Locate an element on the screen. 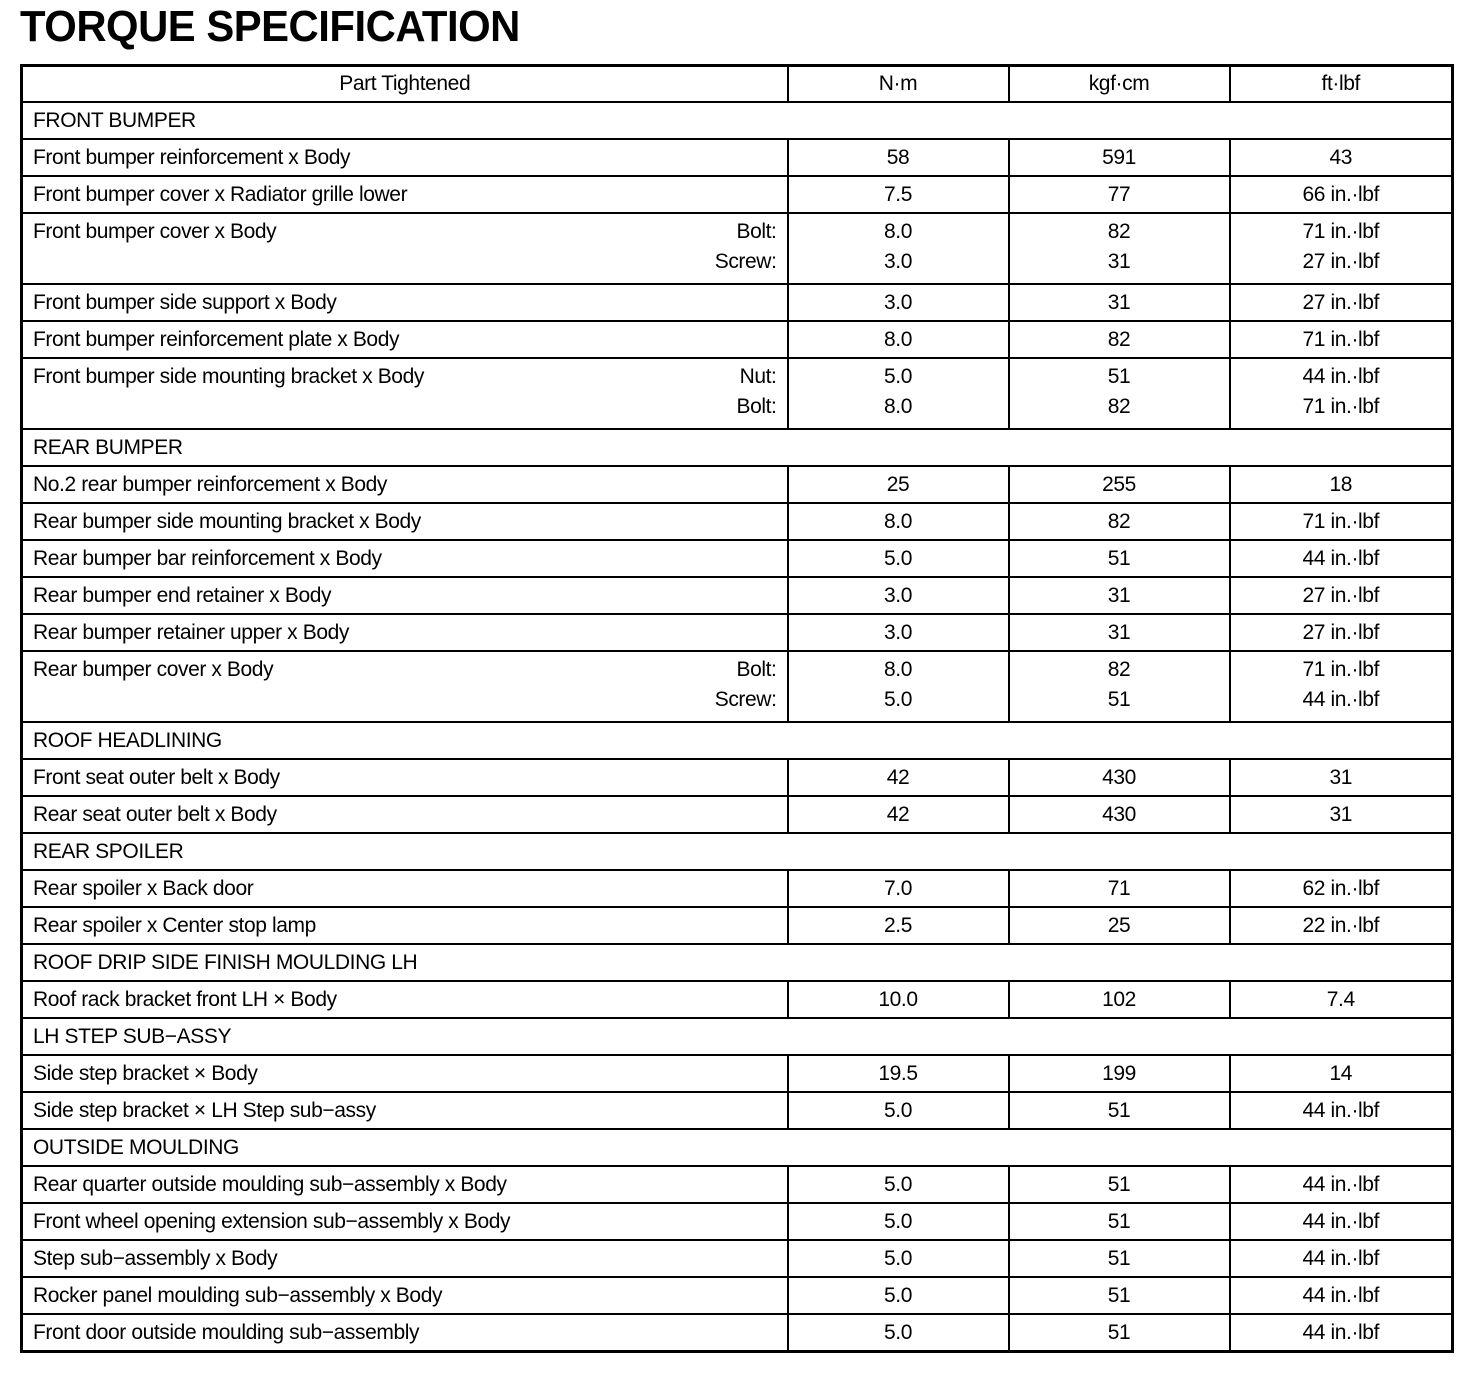  ftlbf-value: 44 in.·lbf is located at coordinates (1341, 376).